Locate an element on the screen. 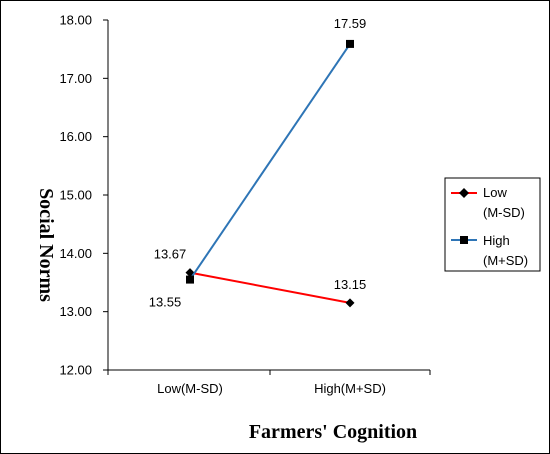  legend-high-label-1: High is located at coordinates (496, 240).